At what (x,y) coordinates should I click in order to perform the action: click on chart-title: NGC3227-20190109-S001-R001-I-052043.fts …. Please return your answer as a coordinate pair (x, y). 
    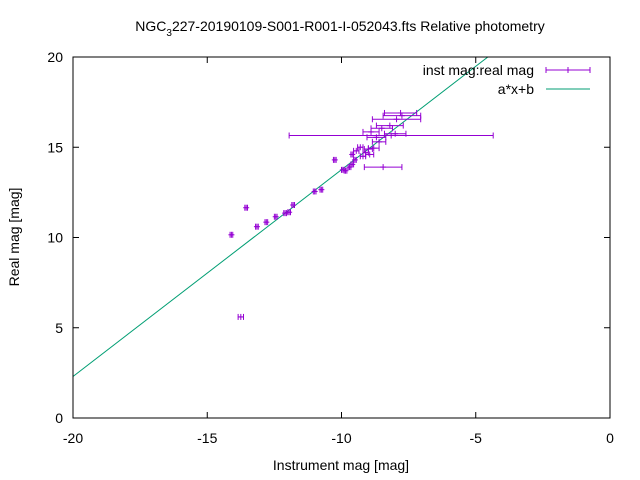
    Looking at the image, I should click on (339, 28).